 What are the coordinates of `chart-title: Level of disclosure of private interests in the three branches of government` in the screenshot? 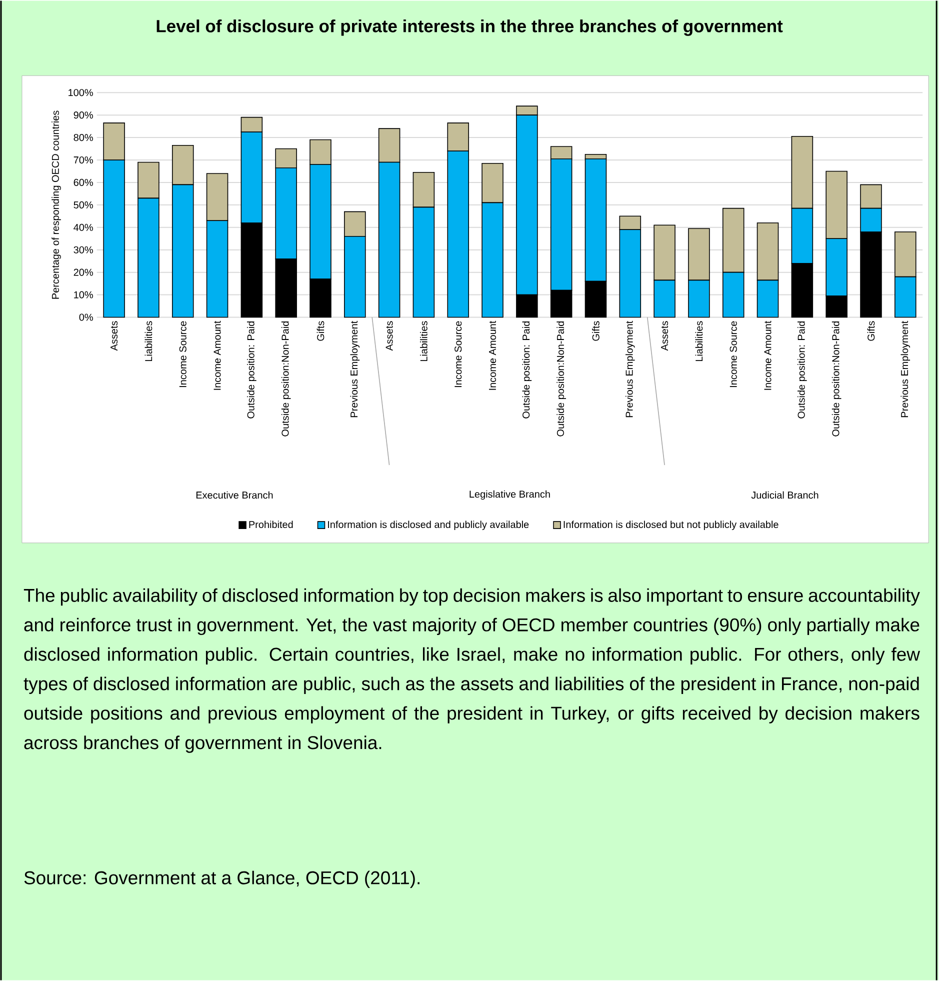 It's located at (470, 28).